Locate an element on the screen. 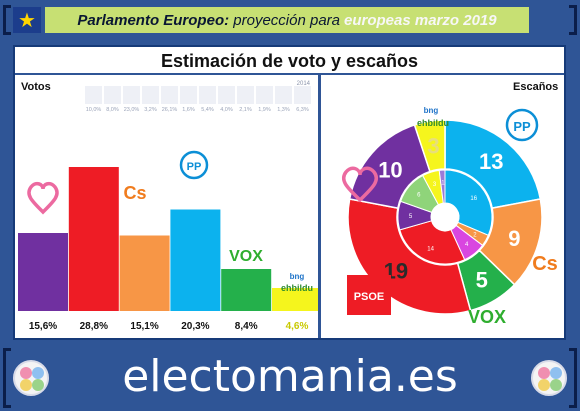  inset-value-label: 1,9% is located at coordinates (264, 110).